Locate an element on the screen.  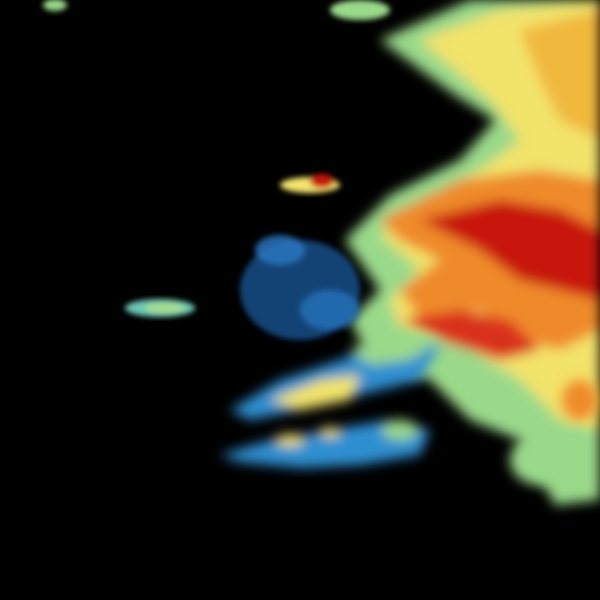
top-echo is located at coordinates (216, 10).